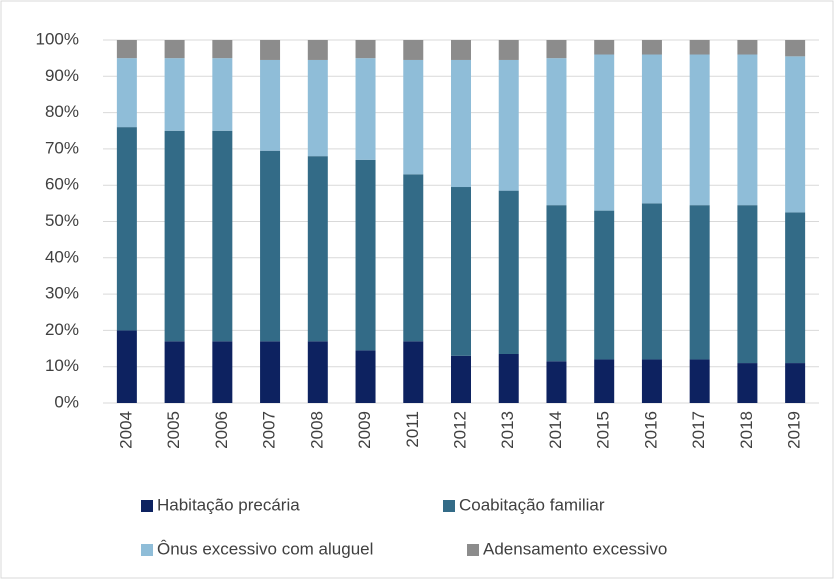 The image size is (834, 584). What do you see at coordinates (62, 184) in the screenshot?
I see `y-tick-label: 60%` at bounding box center [62, 184].